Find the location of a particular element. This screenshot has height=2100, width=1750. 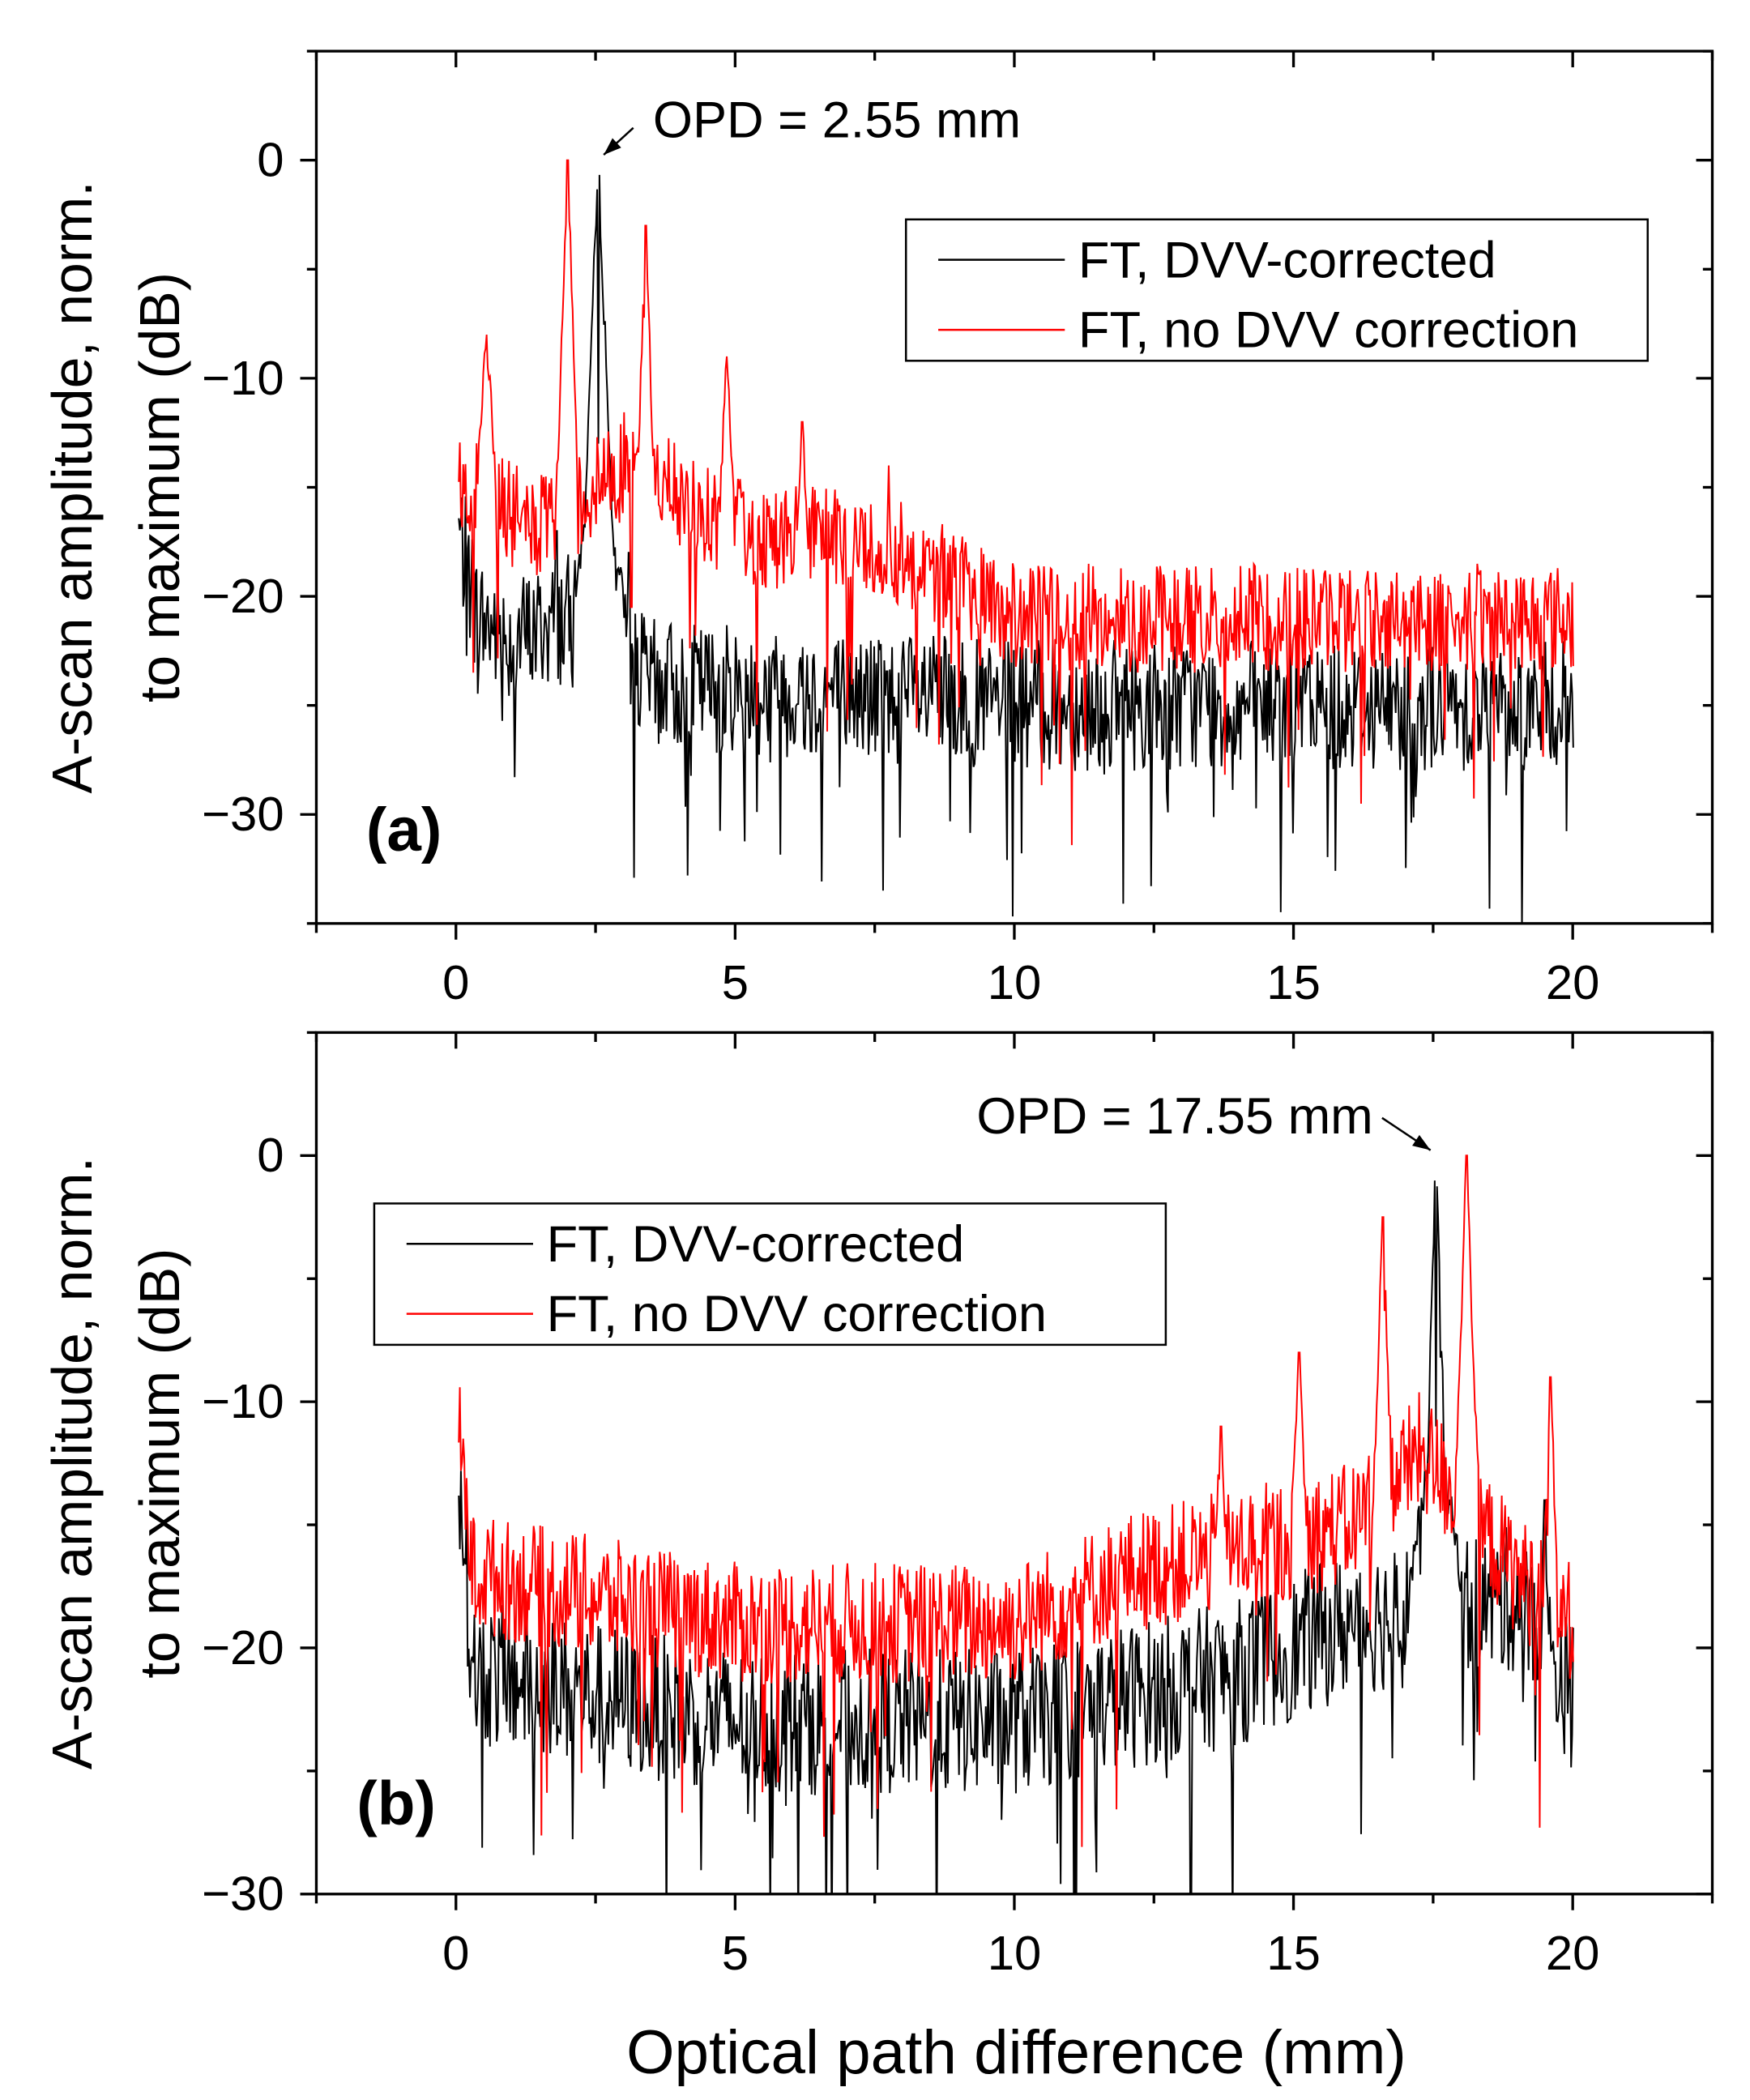

panel-label: (a) is located at coordinates (404, 830).